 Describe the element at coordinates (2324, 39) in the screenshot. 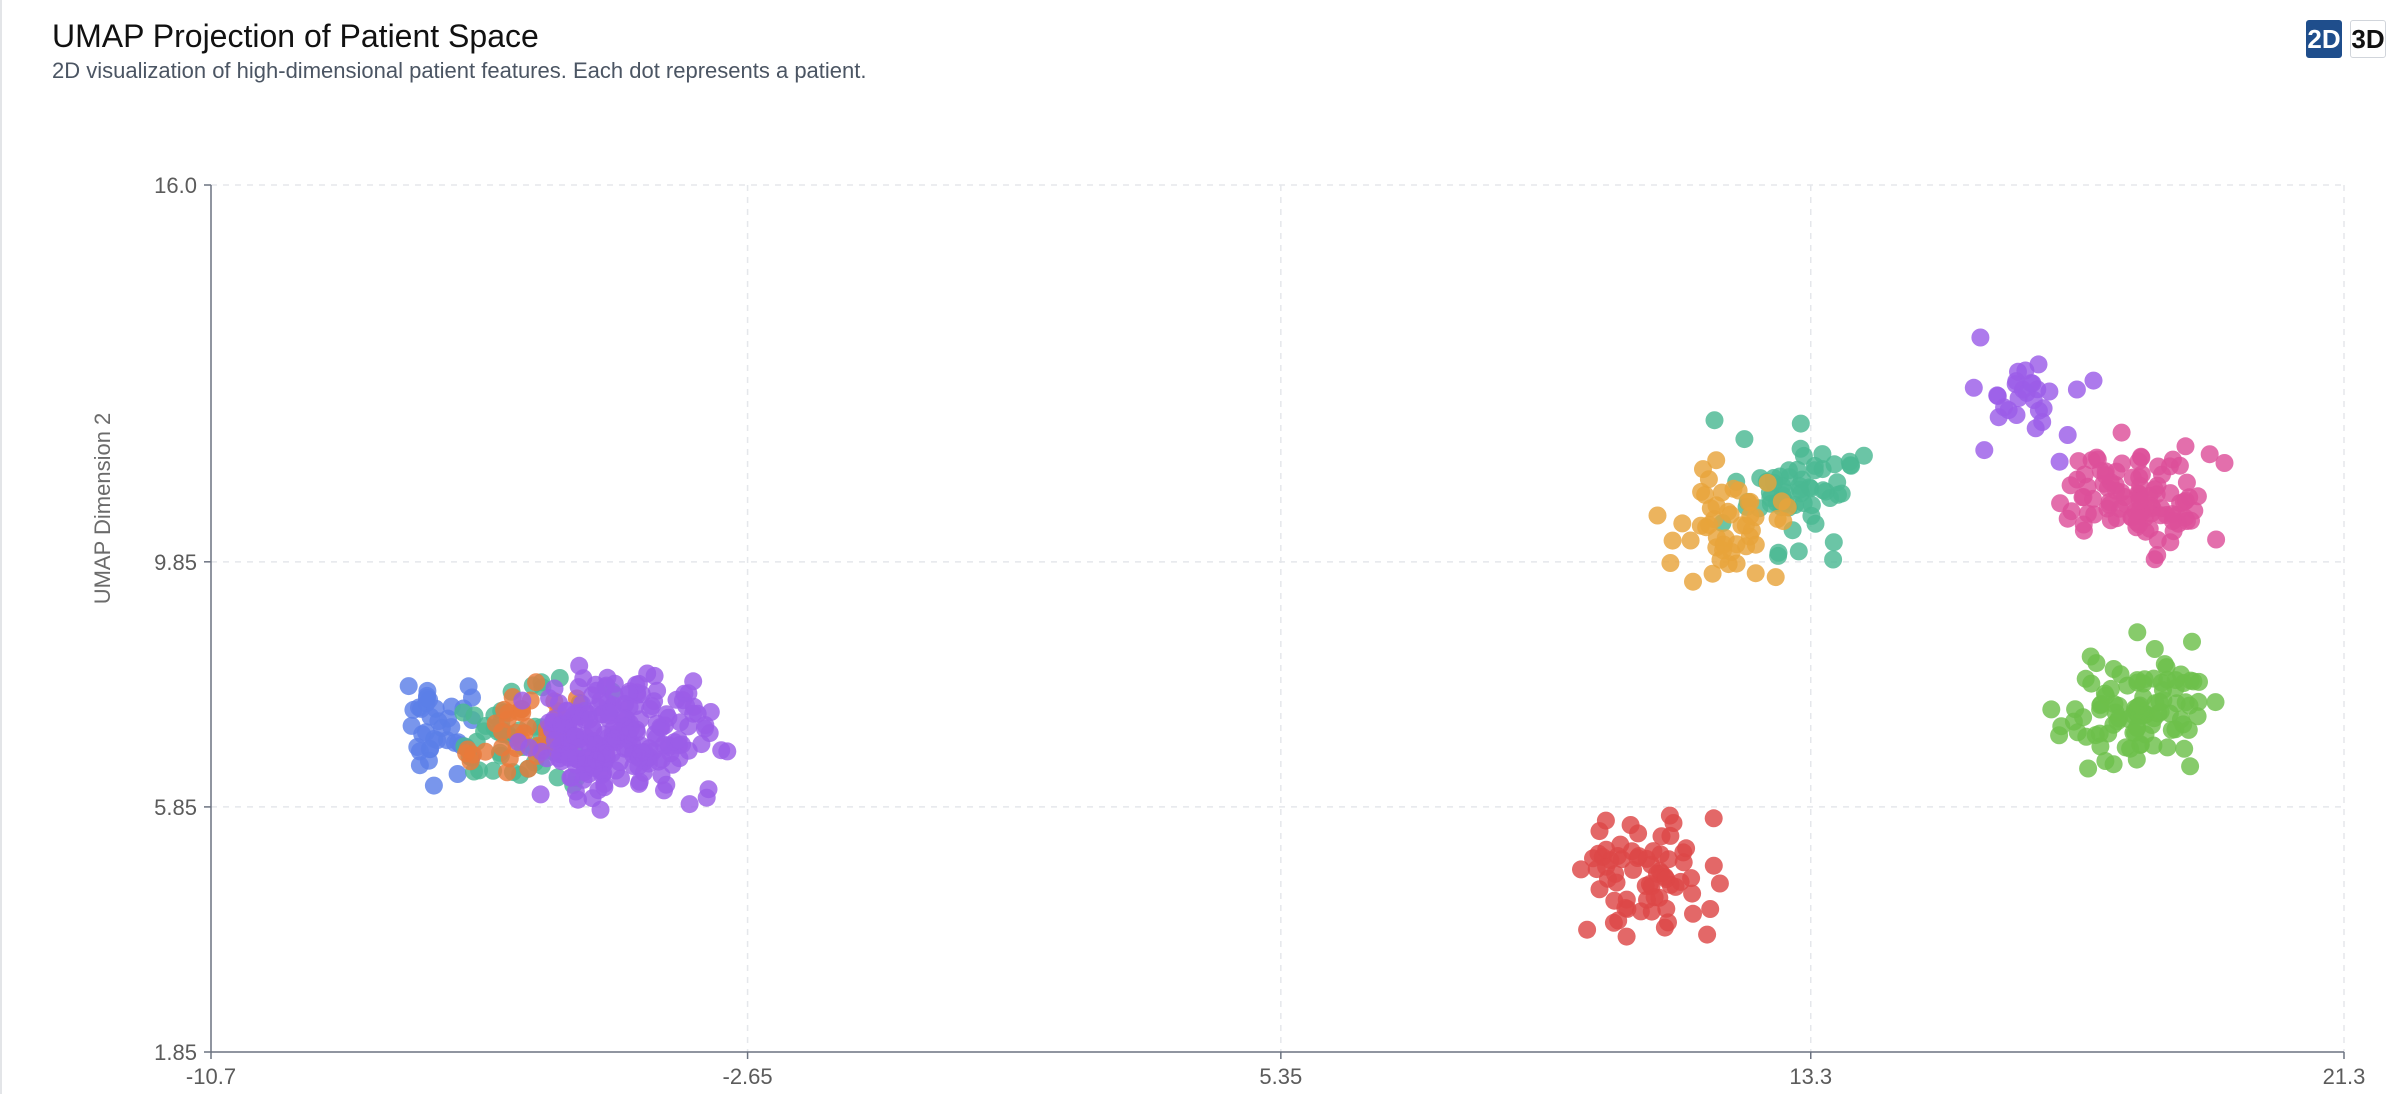

I see `view-2d-button: 2D` at that location.